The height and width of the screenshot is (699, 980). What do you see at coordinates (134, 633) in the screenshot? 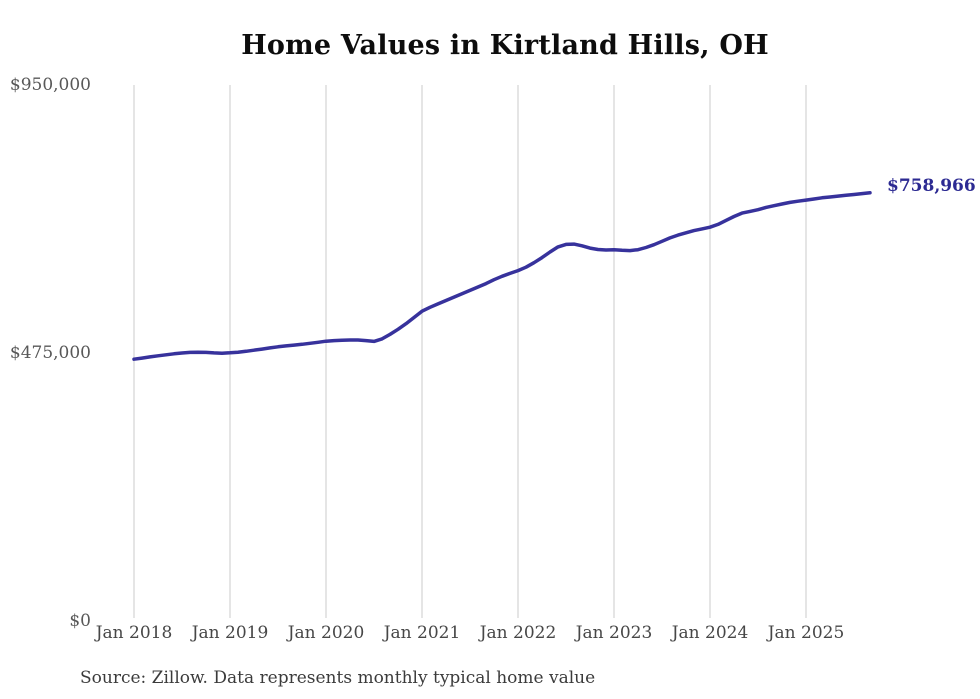
I see `x-tick-jan-2018: Jan 2018` at bounding box center [134, 633].